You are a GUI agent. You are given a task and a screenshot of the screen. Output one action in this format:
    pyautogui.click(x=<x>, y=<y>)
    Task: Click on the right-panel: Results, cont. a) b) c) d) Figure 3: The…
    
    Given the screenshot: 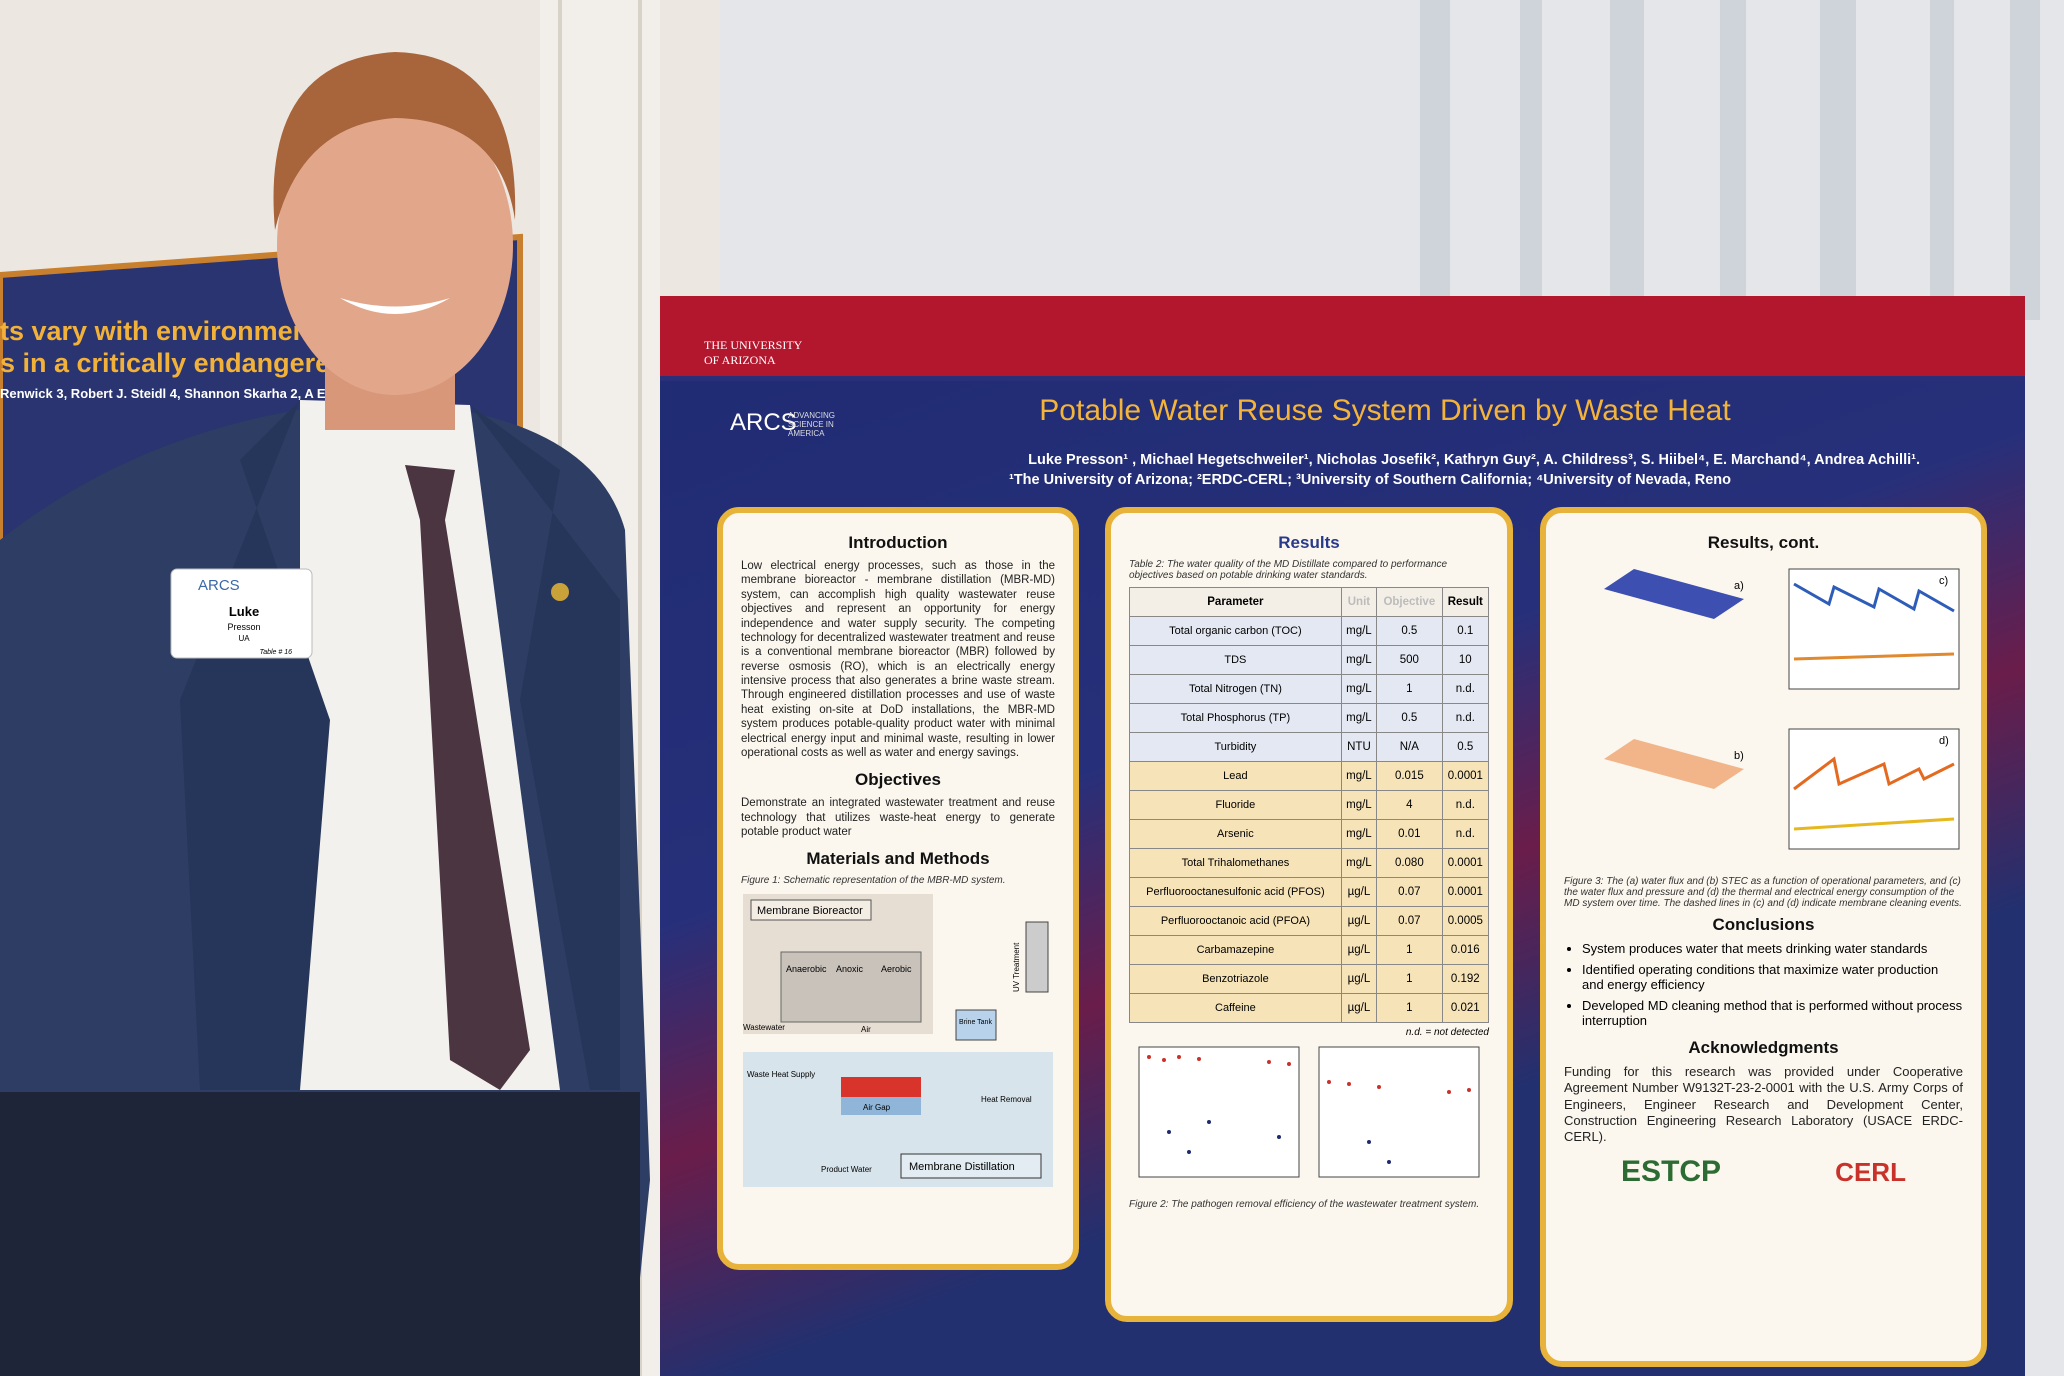 What is the action you would take?
    pyautogui.click(x=1763, y=937)
    